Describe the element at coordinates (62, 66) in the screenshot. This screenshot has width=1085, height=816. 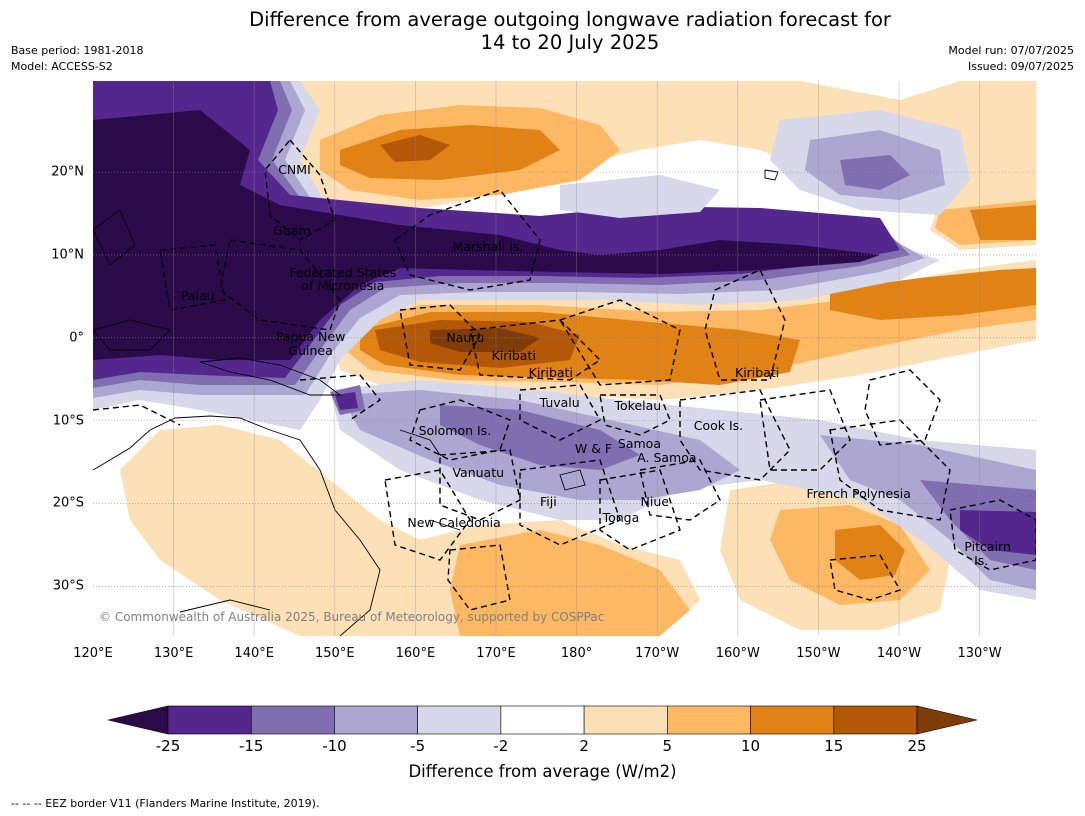
I see `model-name: Model: ACCESS-S2` at that location.